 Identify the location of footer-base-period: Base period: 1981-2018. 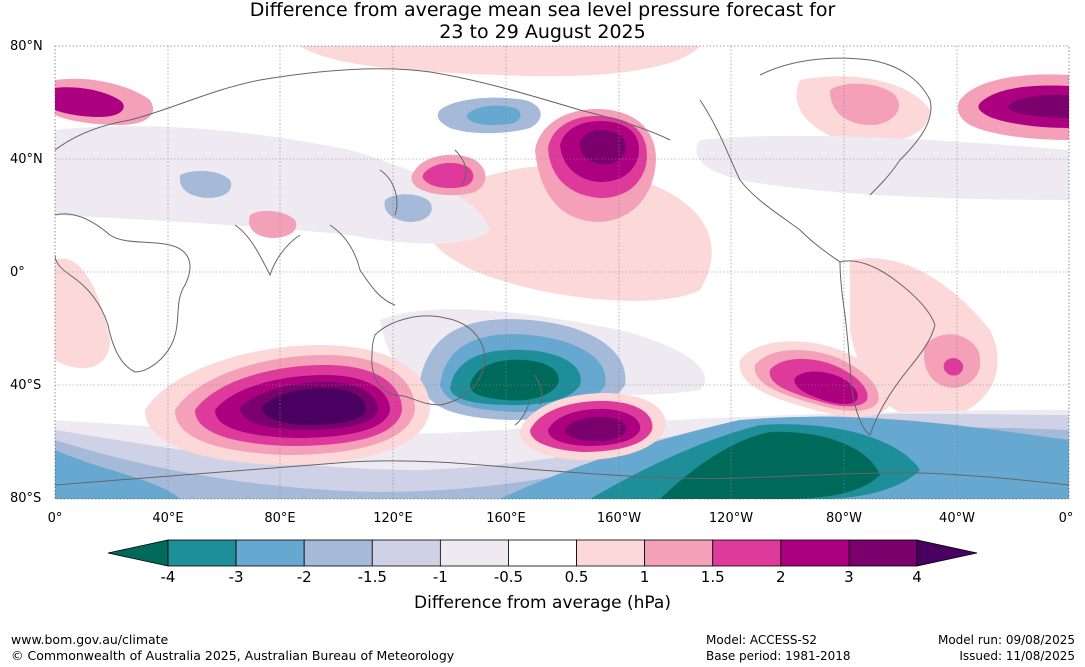
(778, 656).